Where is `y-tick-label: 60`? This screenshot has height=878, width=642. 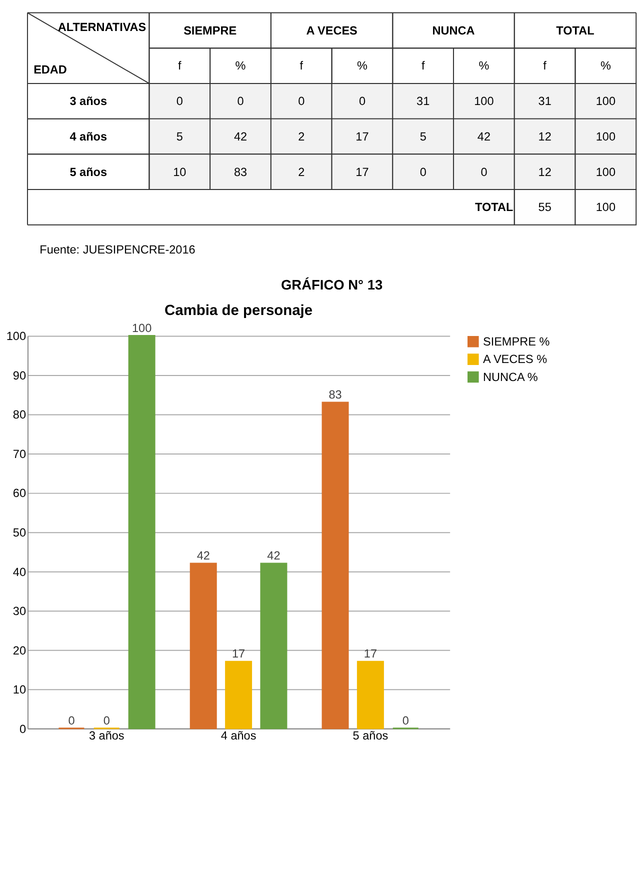 y-tick-label: 60 is located at coordinates (19, 493).